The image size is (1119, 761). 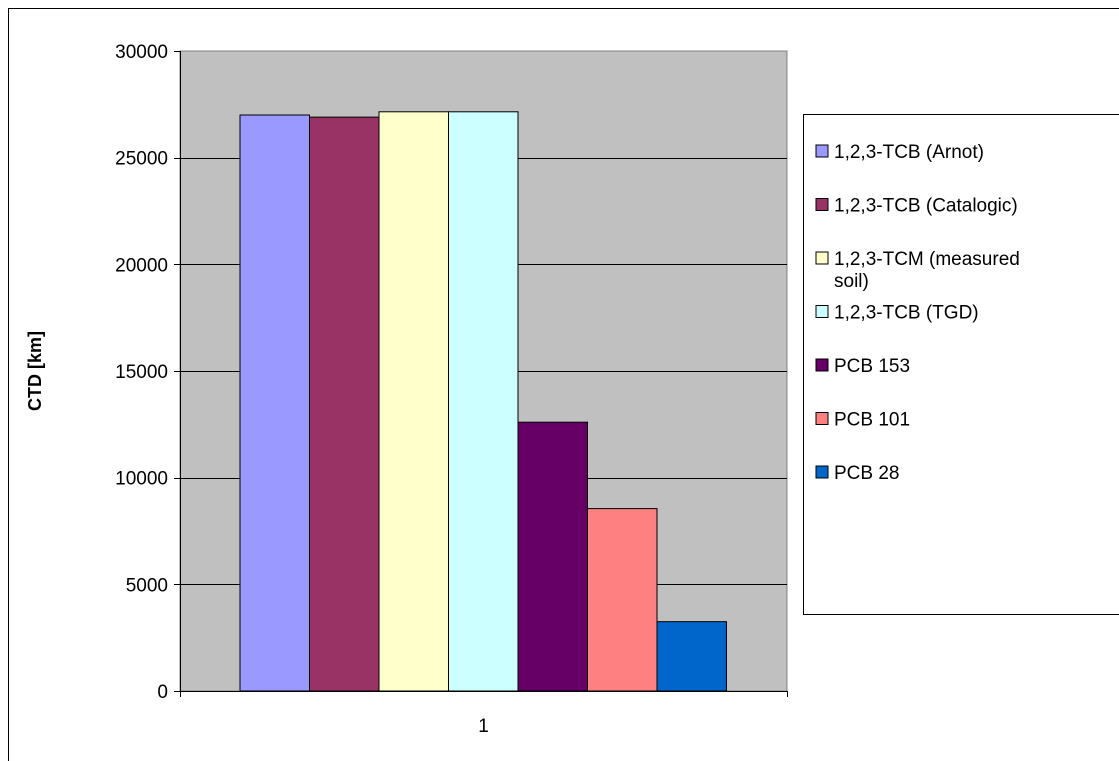 What do you see at coordinates (35, 371) in the screenshot?
I see `y-axis-title: CTD [km]` at bounding box center [35, 371].